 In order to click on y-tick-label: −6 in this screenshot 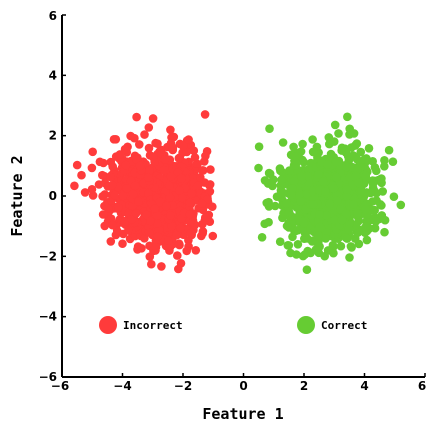, I will do `click(48, 377)`.